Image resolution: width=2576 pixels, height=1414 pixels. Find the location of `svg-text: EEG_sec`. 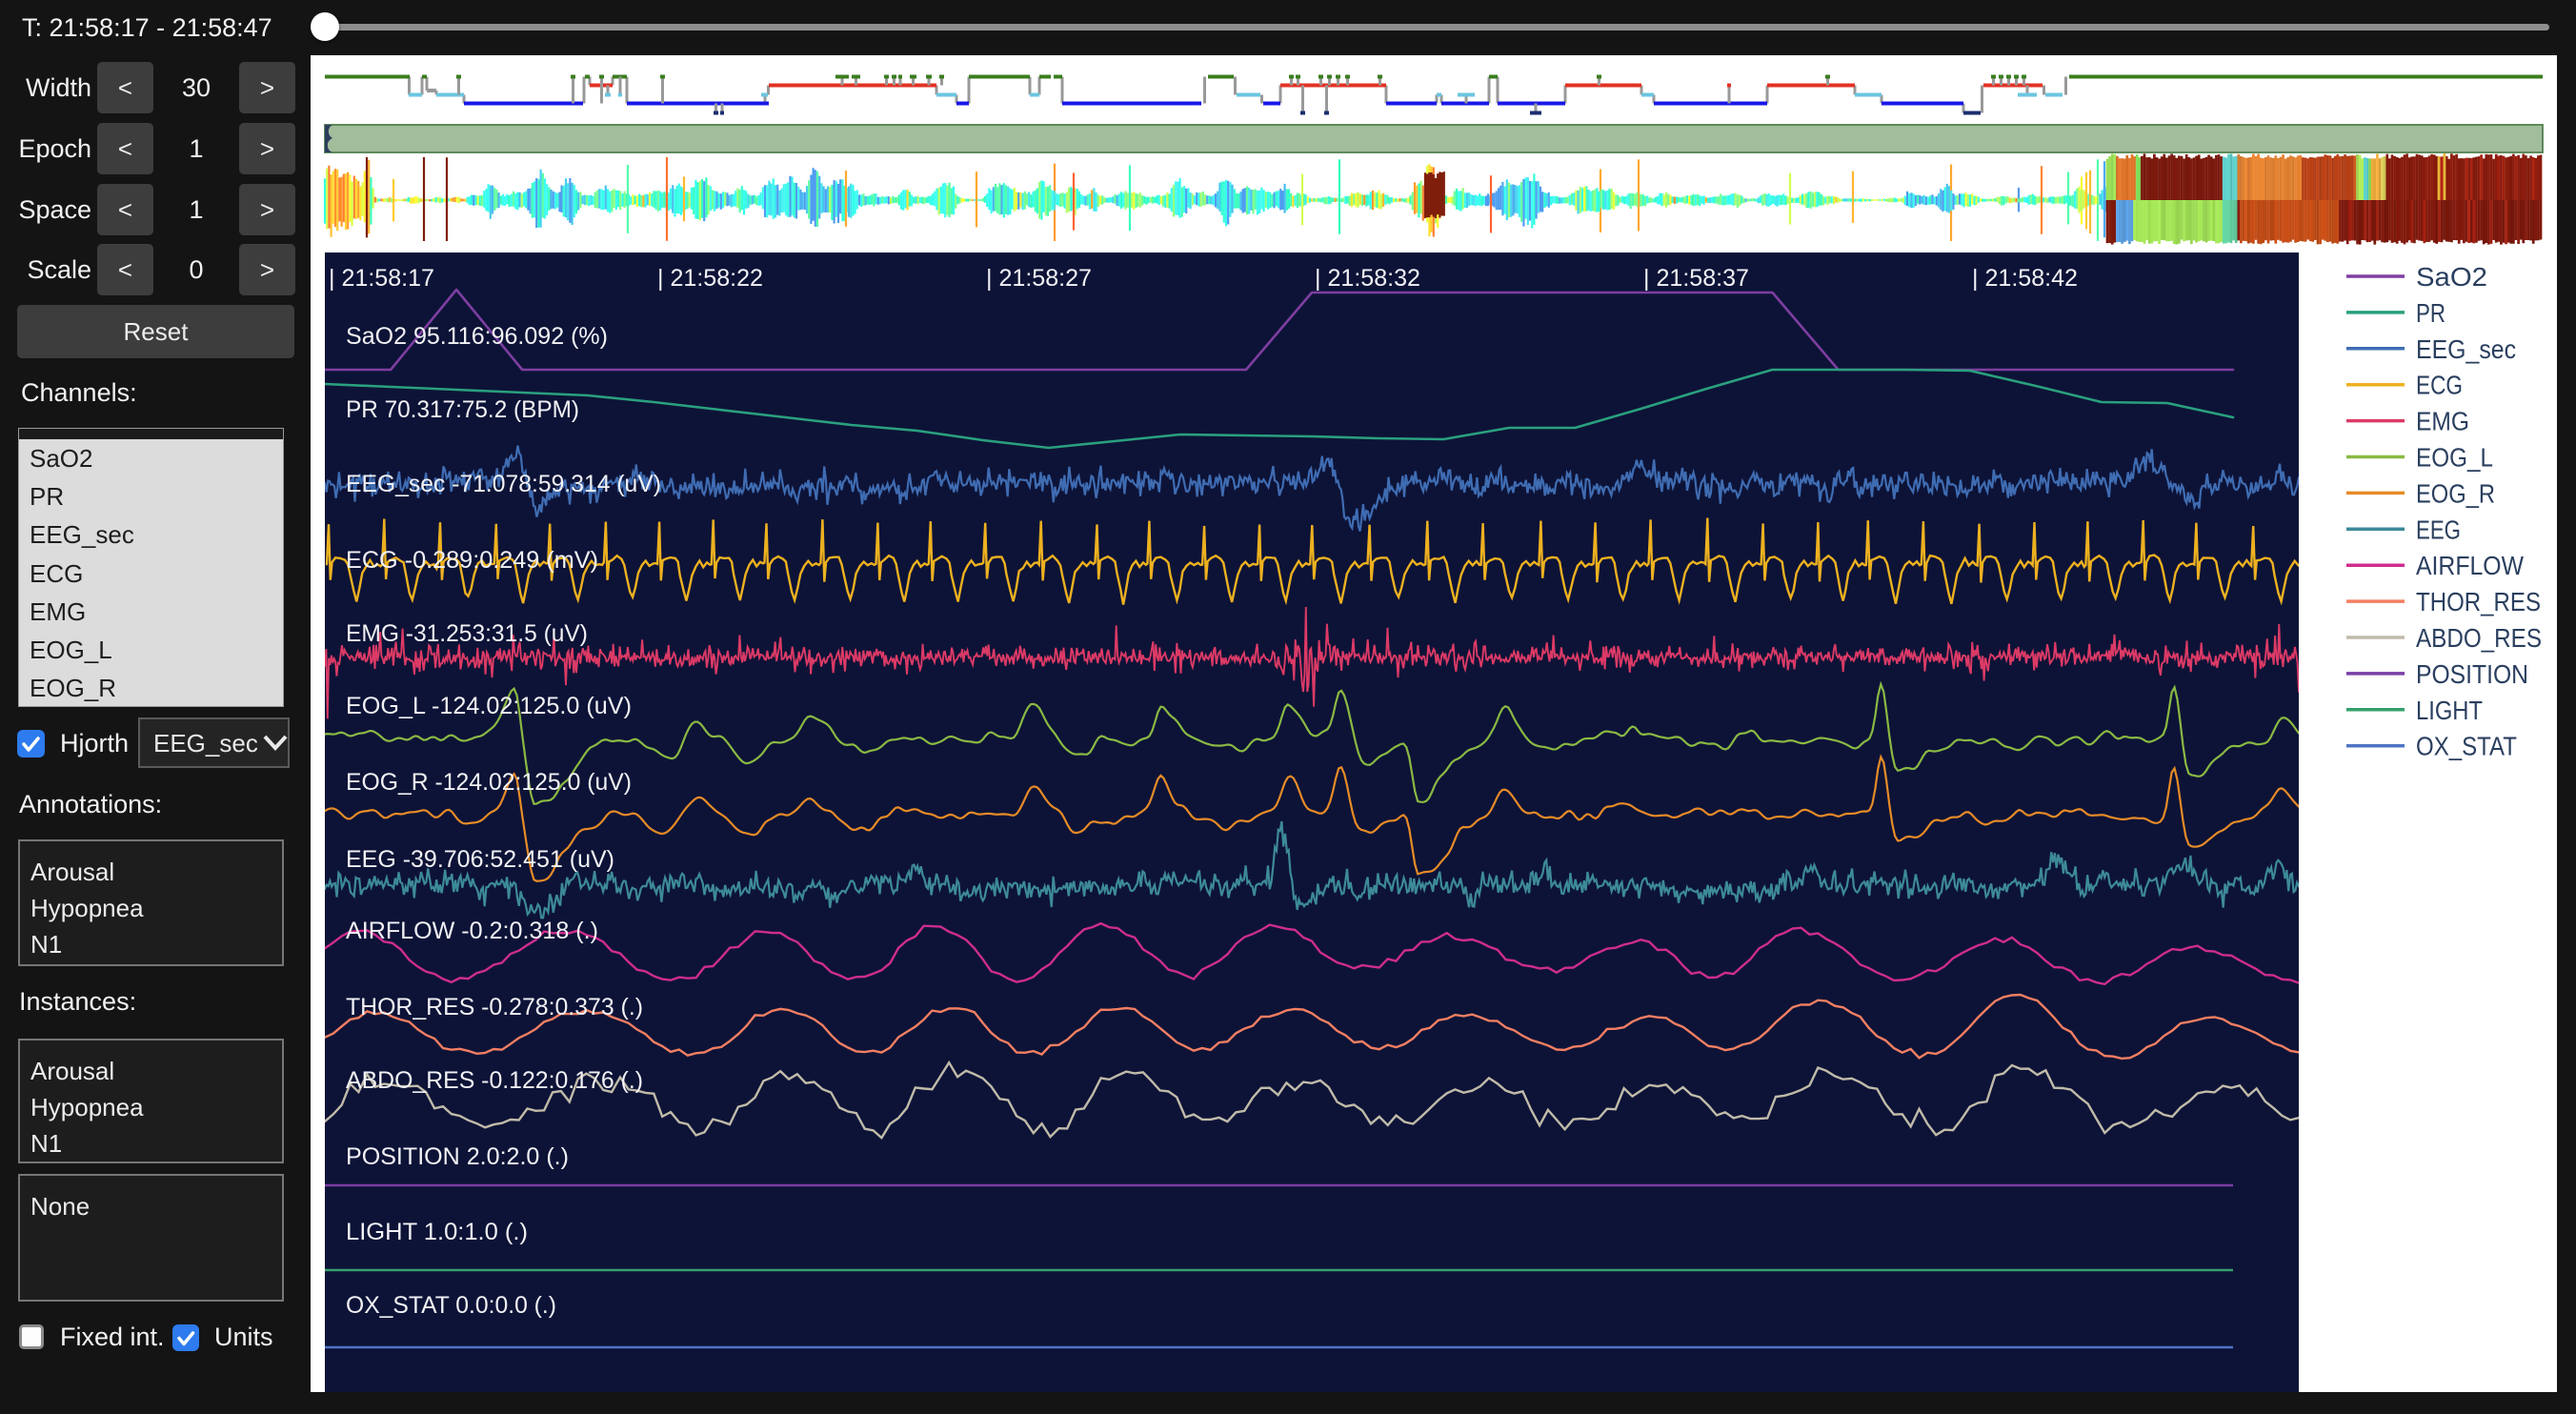

svg-text: EEG_sec is located at coordinates (2466, 349).